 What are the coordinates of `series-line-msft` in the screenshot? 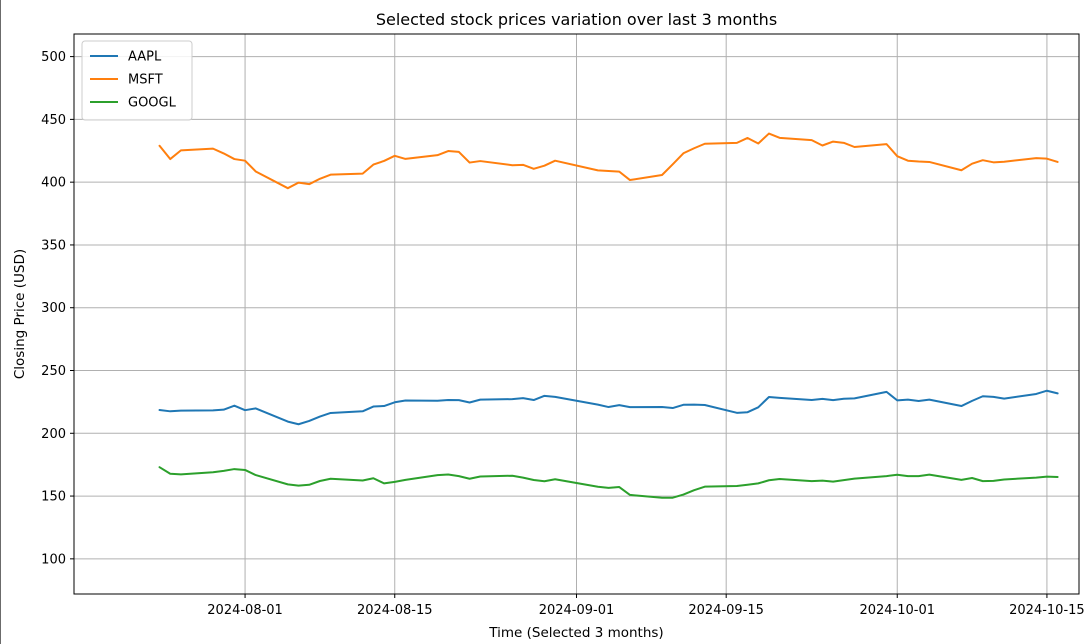 It's located at (608, 161).